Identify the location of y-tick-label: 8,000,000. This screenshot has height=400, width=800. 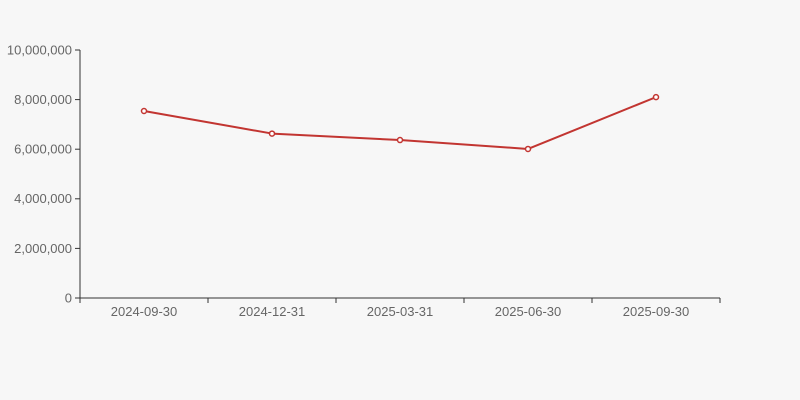
(43, 99).